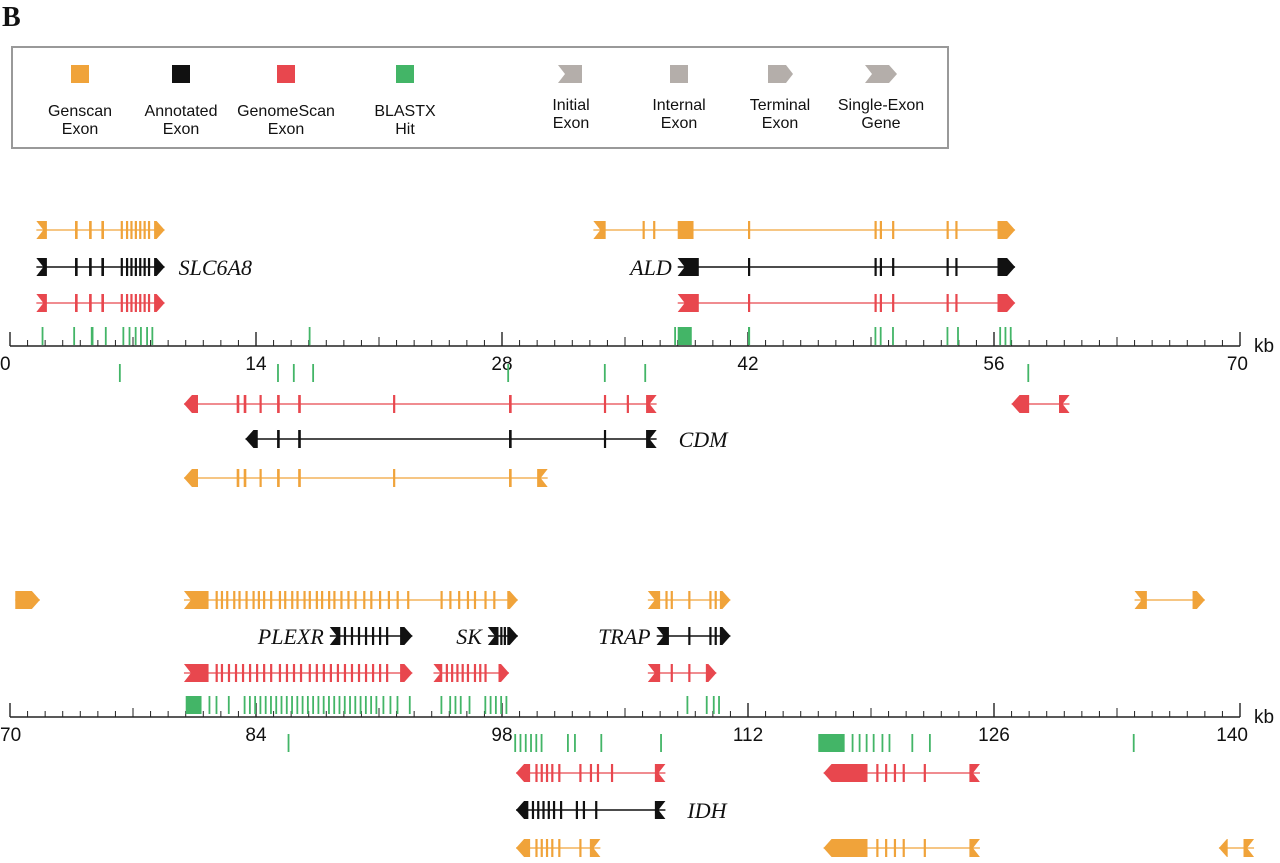  What do you see at coordinates (350, 636) in the screenshot?
I see `gene-plexr: PLEXR` at bounding box center [350, 636].